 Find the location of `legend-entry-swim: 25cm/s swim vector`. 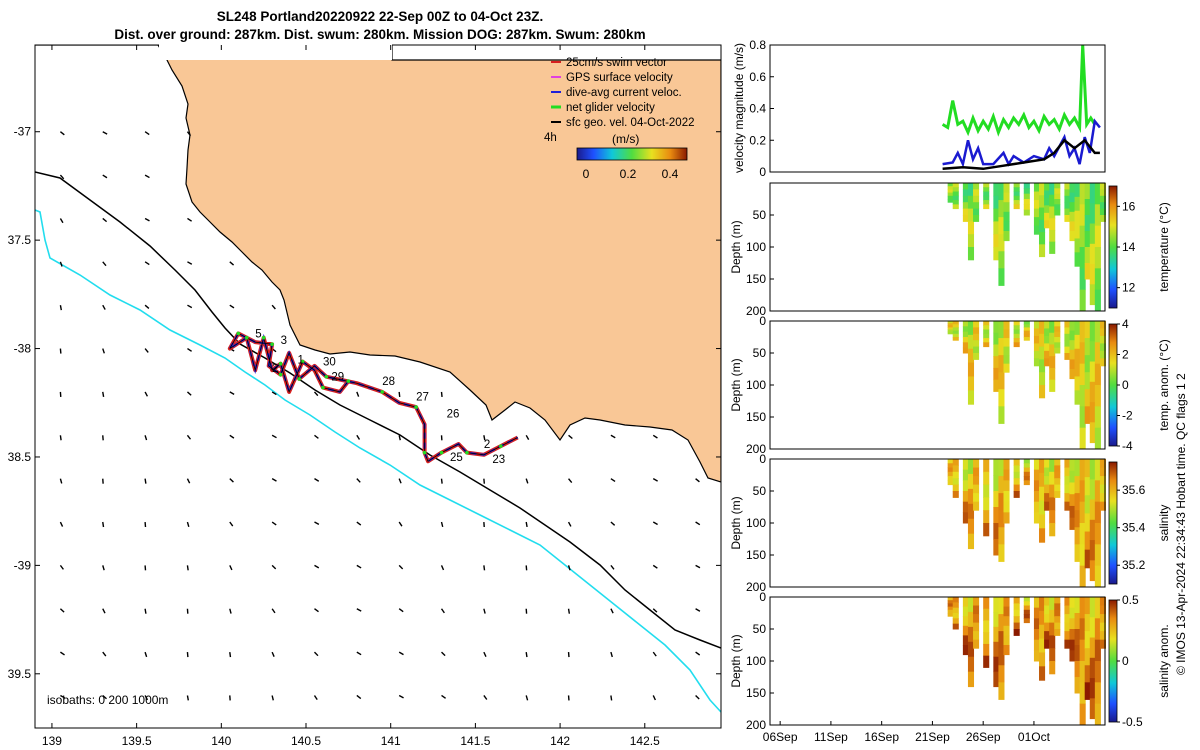

legend-entry-swim: 25cm/s swim vector is located at coordinates (609, 63).